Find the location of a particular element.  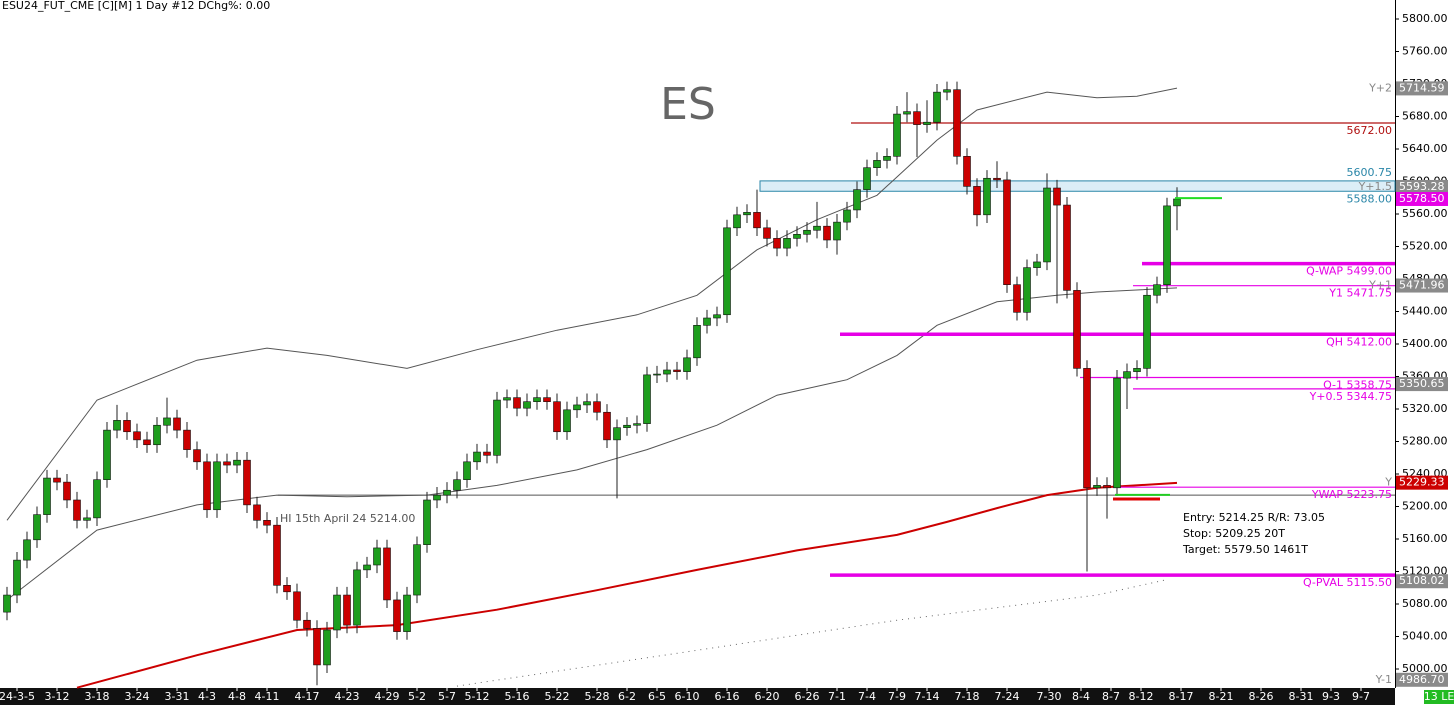

time-axis-band is located at coordinates (697, 696).